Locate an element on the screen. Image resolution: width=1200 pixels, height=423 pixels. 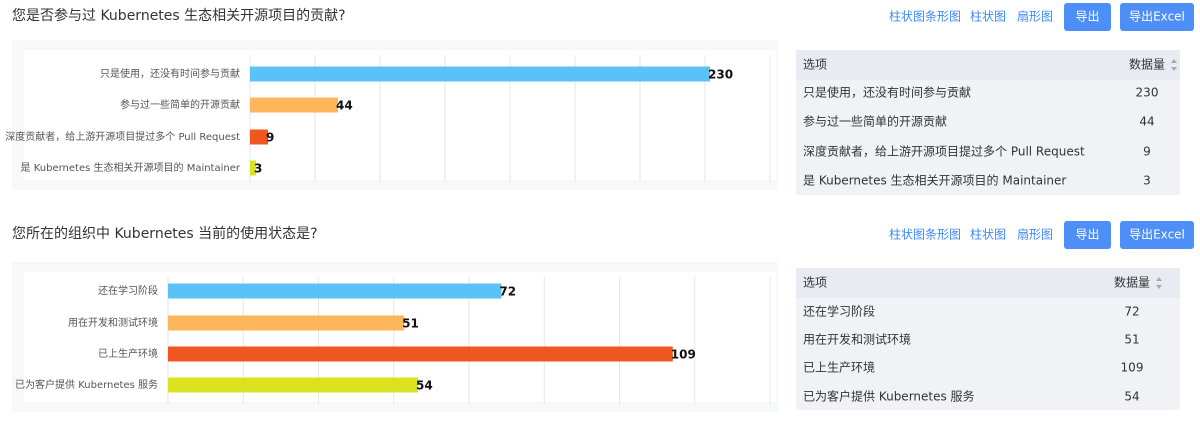
table-cell: 深度贡献者，给上游开源项目提过多个 Pull Request is located at coordinates (944, 151).